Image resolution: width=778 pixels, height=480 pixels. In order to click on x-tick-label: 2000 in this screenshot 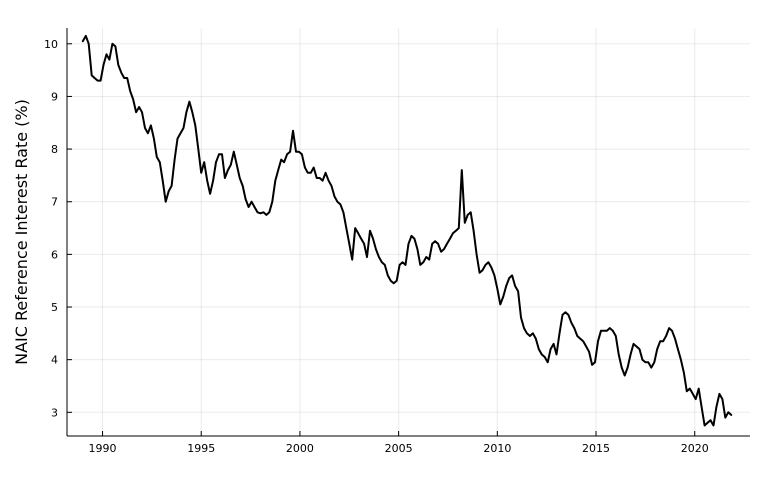, I will do `click(300, 448)`.